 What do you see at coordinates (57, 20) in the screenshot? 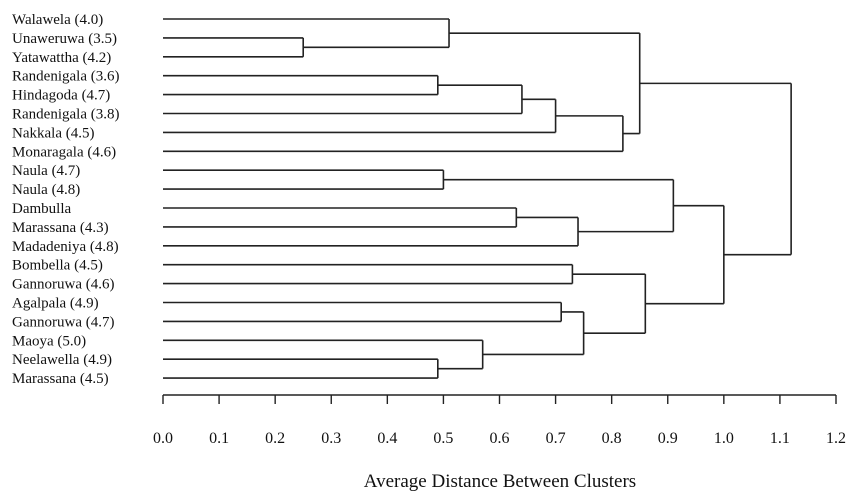
I see `leaf-label: Walawela (4.0)` at bounding box center [57, 20].